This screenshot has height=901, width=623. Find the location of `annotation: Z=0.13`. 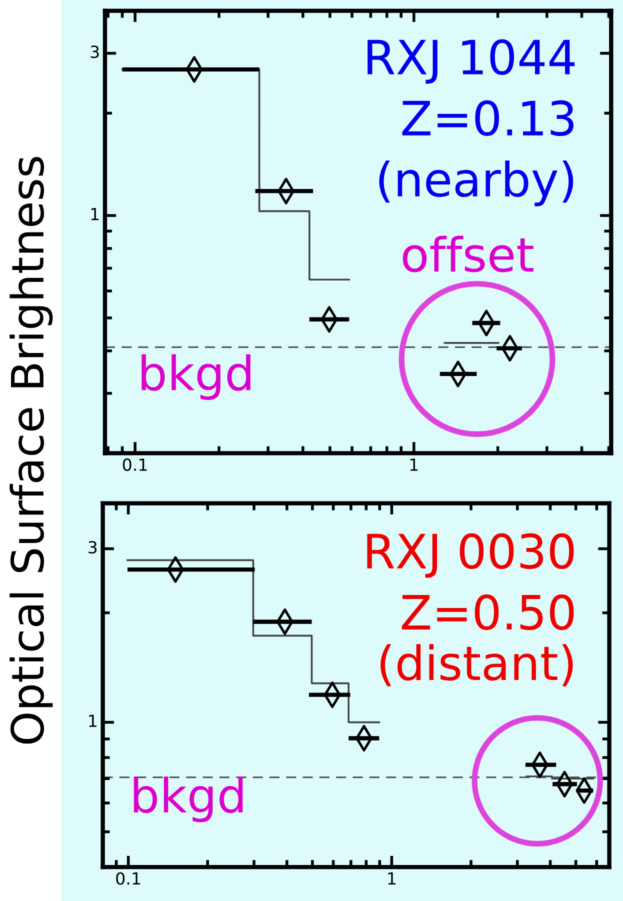

annotation: Z=0.13 is located at coordinates (488, 118).